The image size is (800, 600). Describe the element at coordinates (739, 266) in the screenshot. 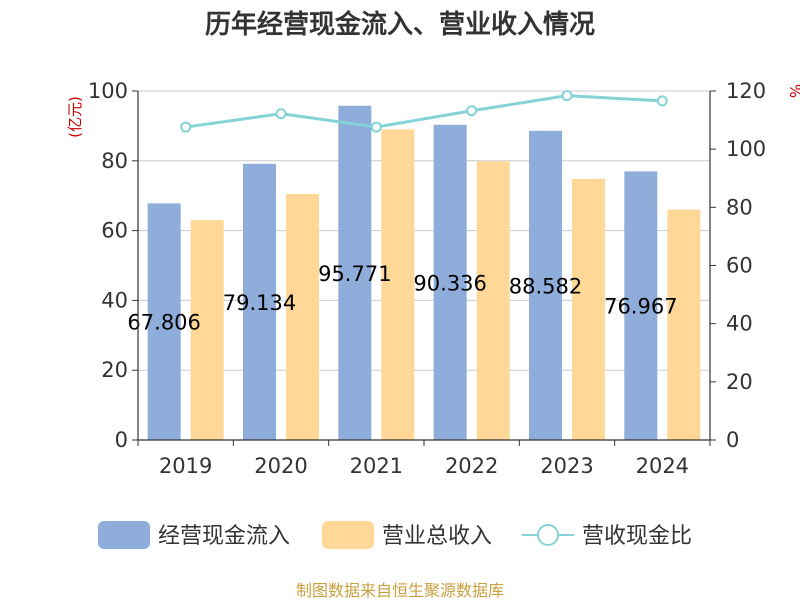

I see `right-tick-label-3: 60` at that location.